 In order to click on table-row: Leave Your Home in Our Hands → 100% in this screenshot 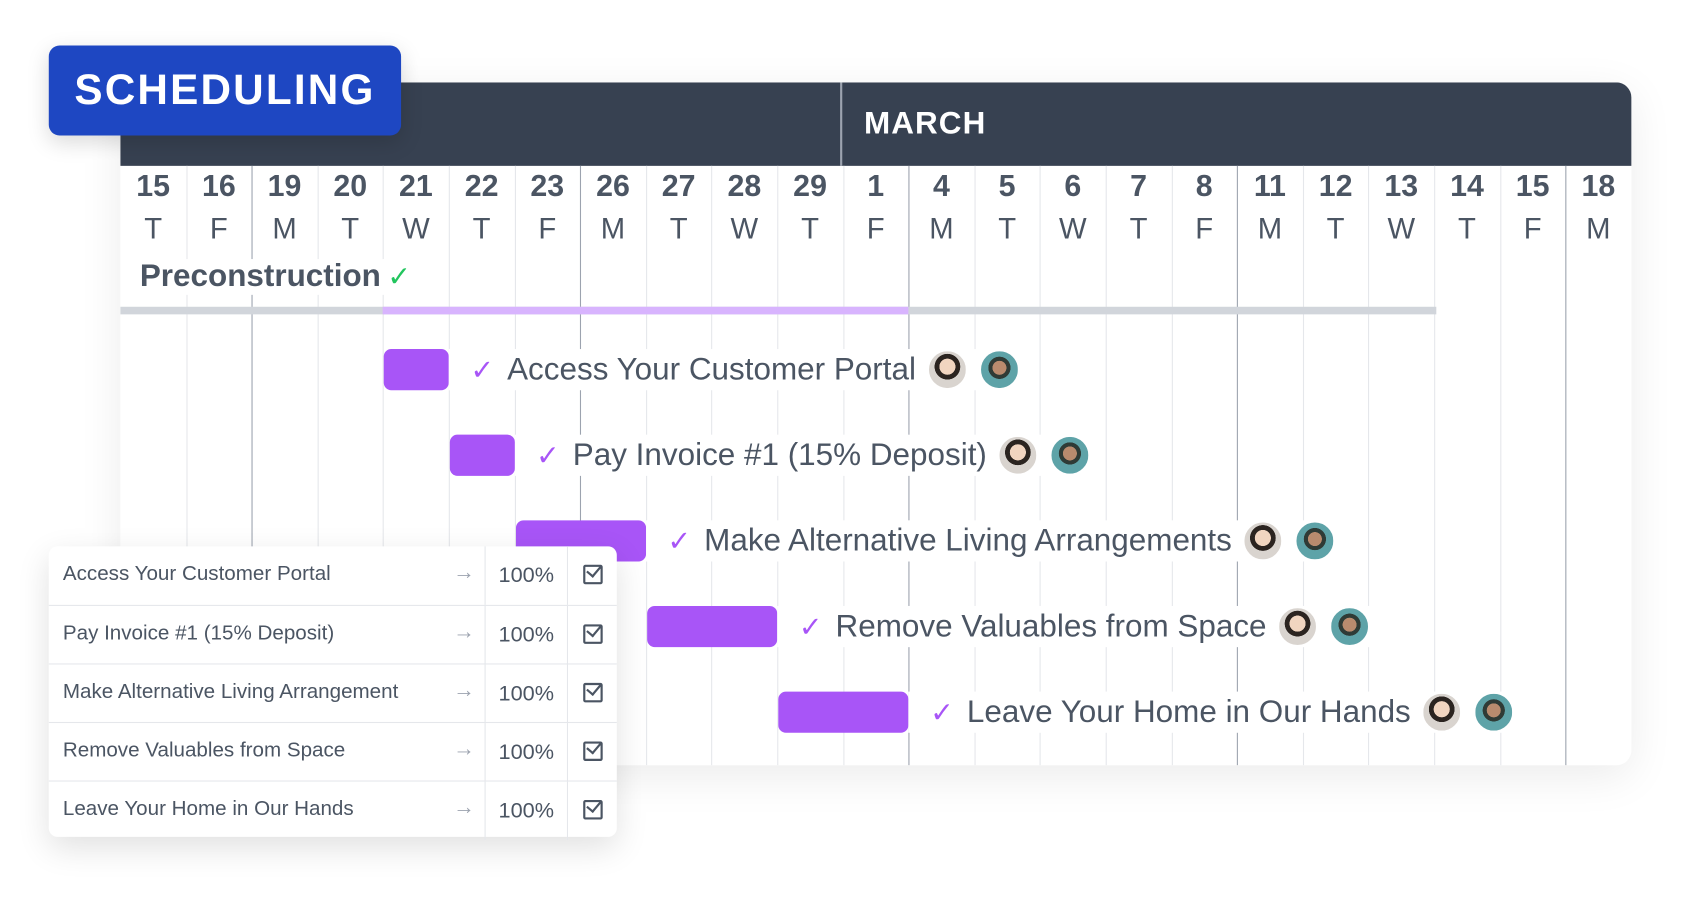, I will do `click(332, 810)`.